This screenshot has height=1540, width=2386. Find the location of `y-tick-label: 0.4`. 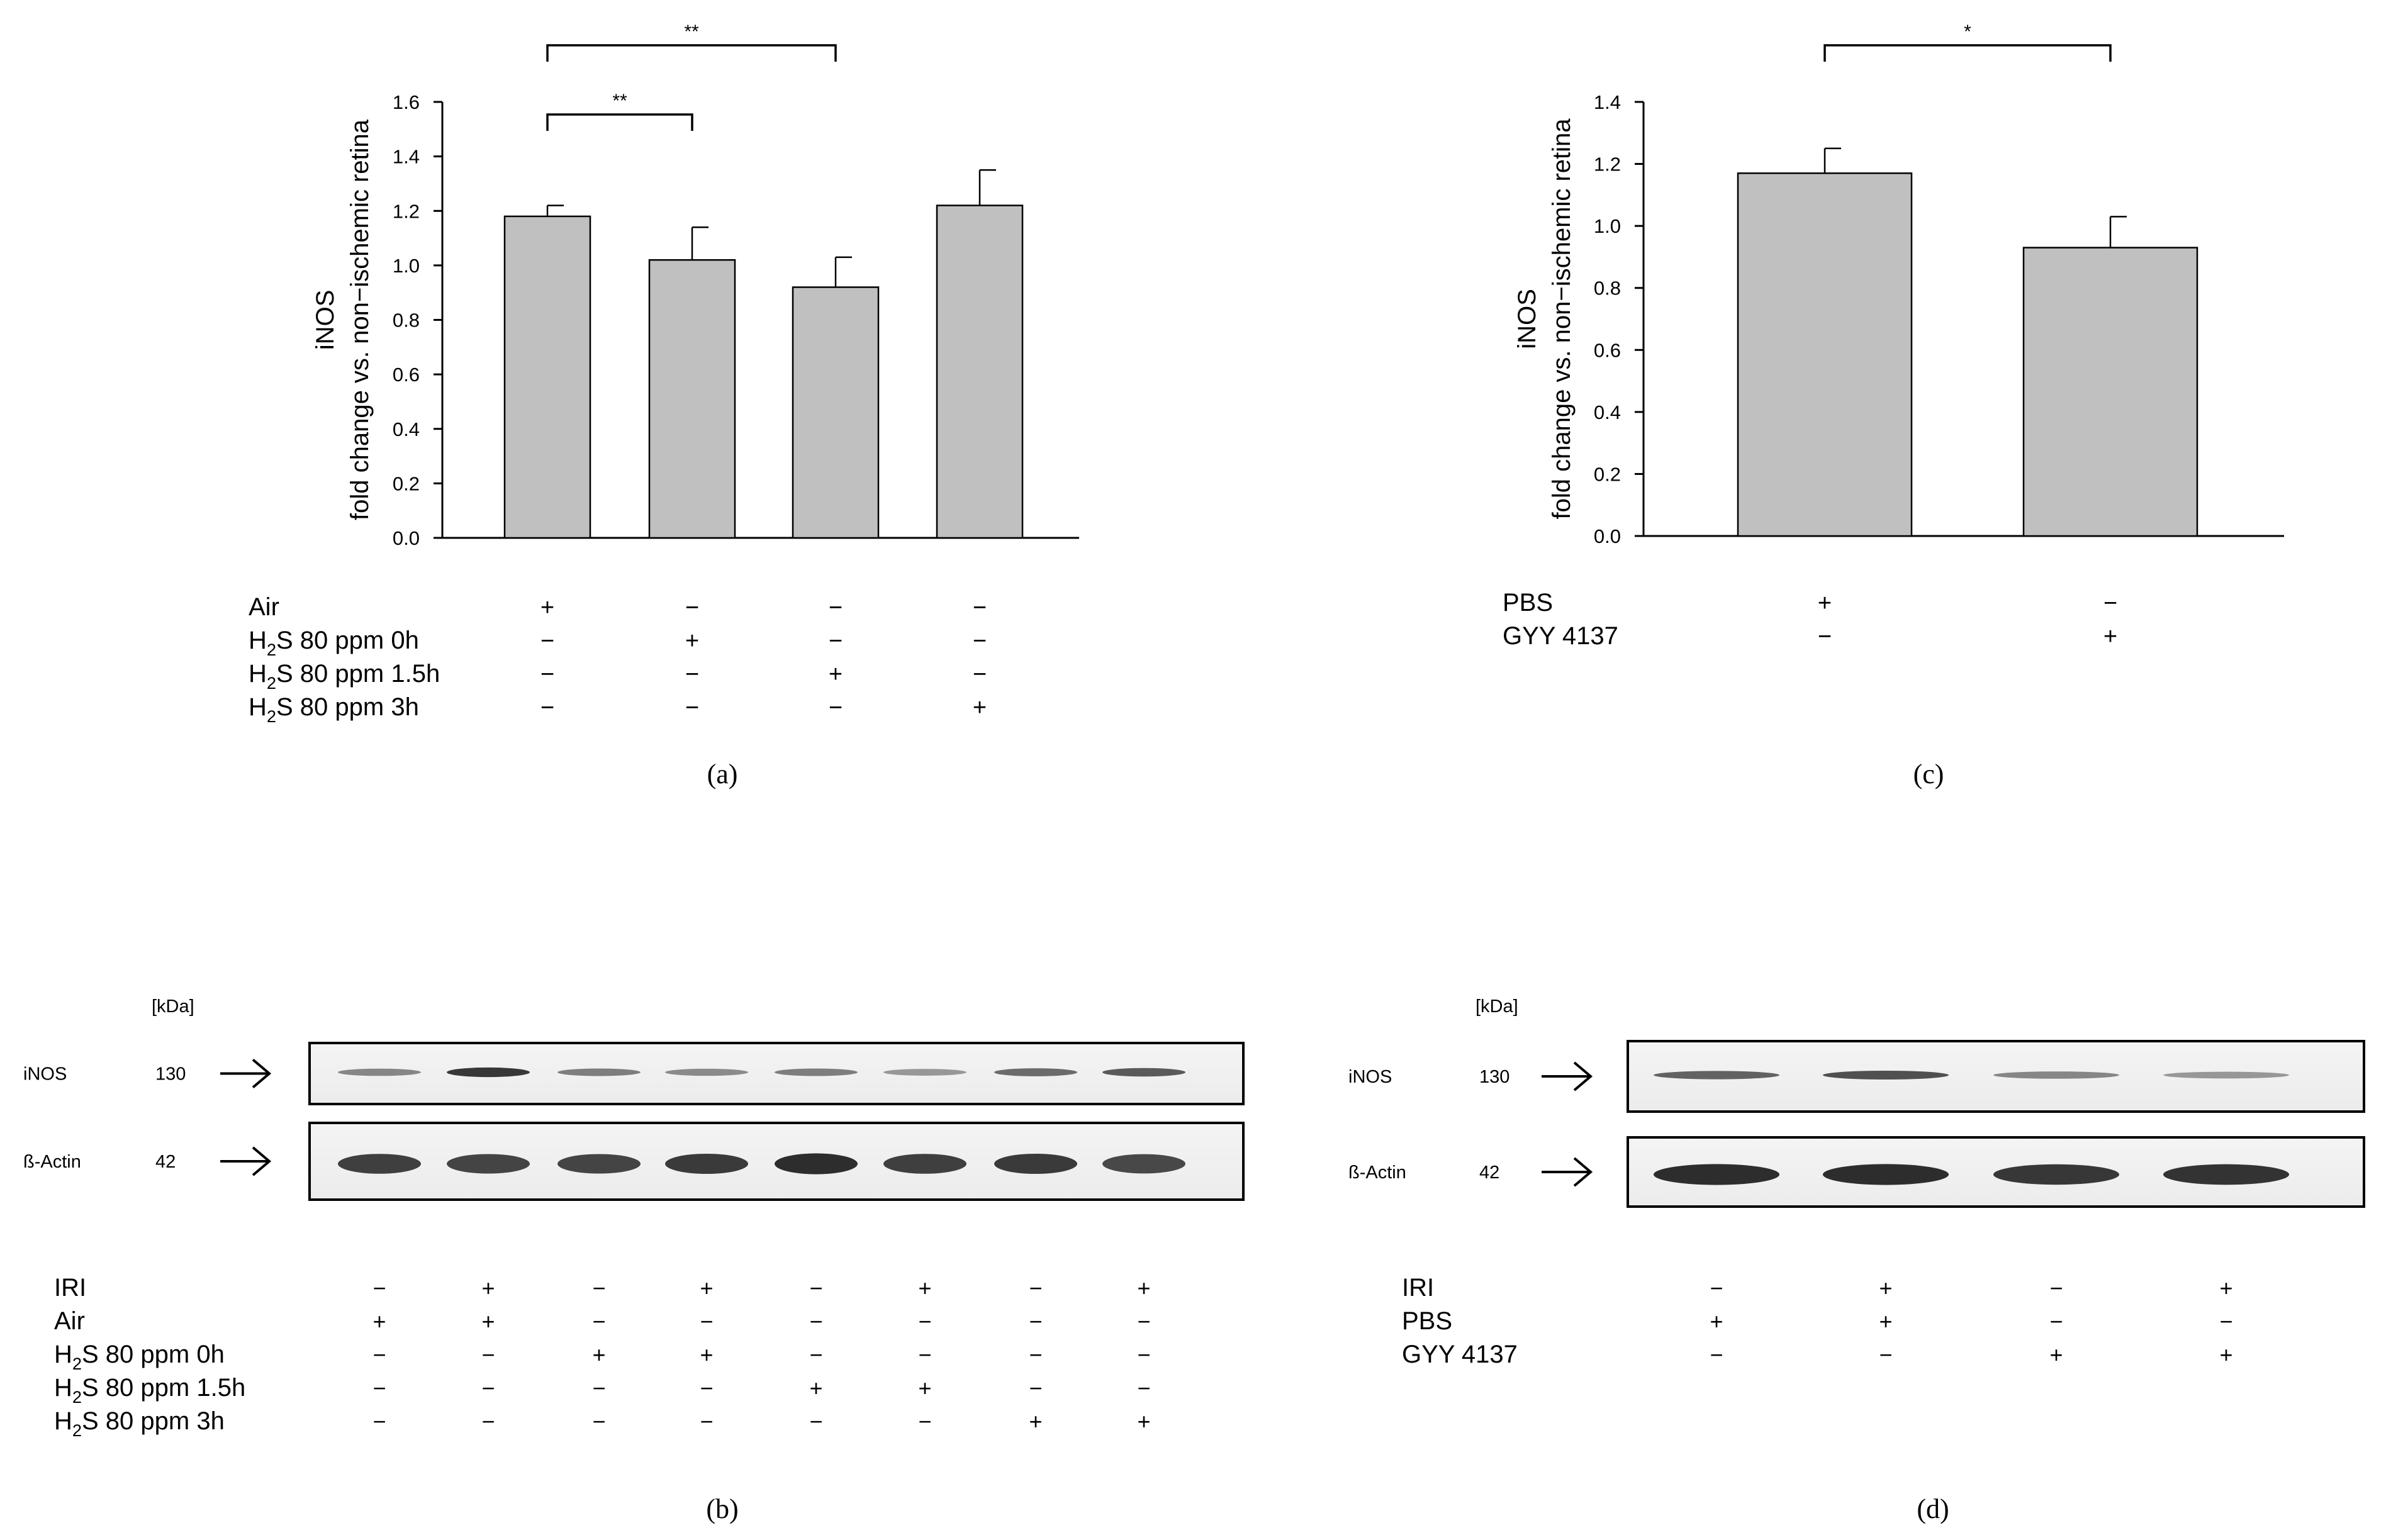

y-tick-label: 0.4 is located at coordinates (406, 429).